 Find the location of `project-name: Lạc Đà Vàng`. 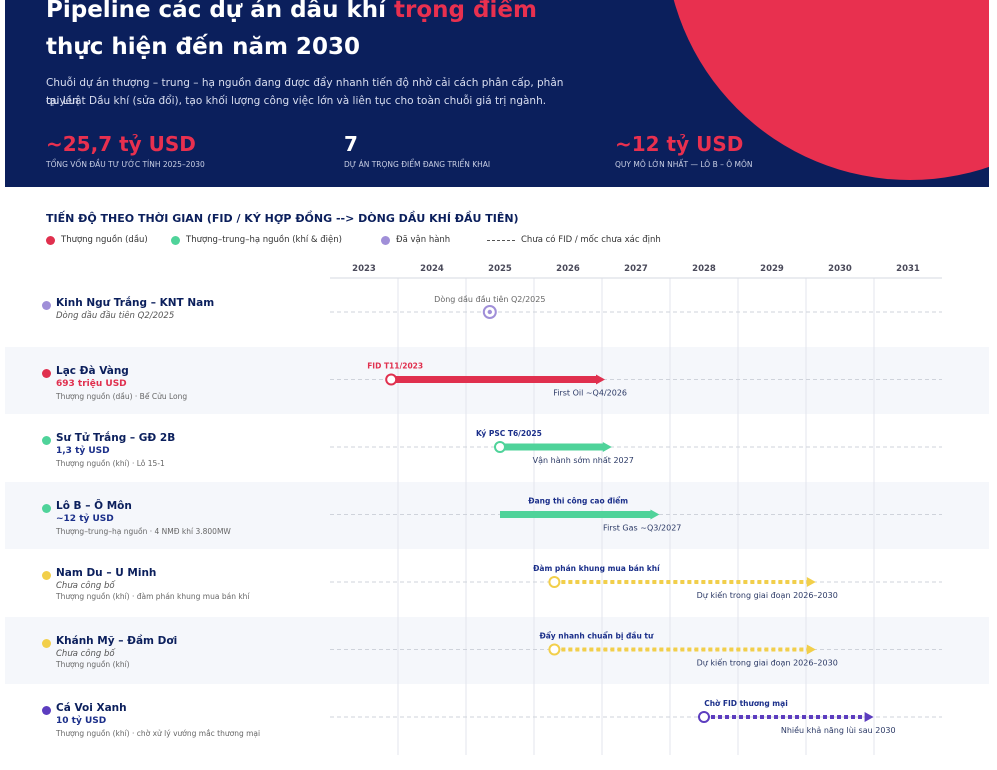

project-name: Lạc Đà Vàng is located at coordinates (92, 370).